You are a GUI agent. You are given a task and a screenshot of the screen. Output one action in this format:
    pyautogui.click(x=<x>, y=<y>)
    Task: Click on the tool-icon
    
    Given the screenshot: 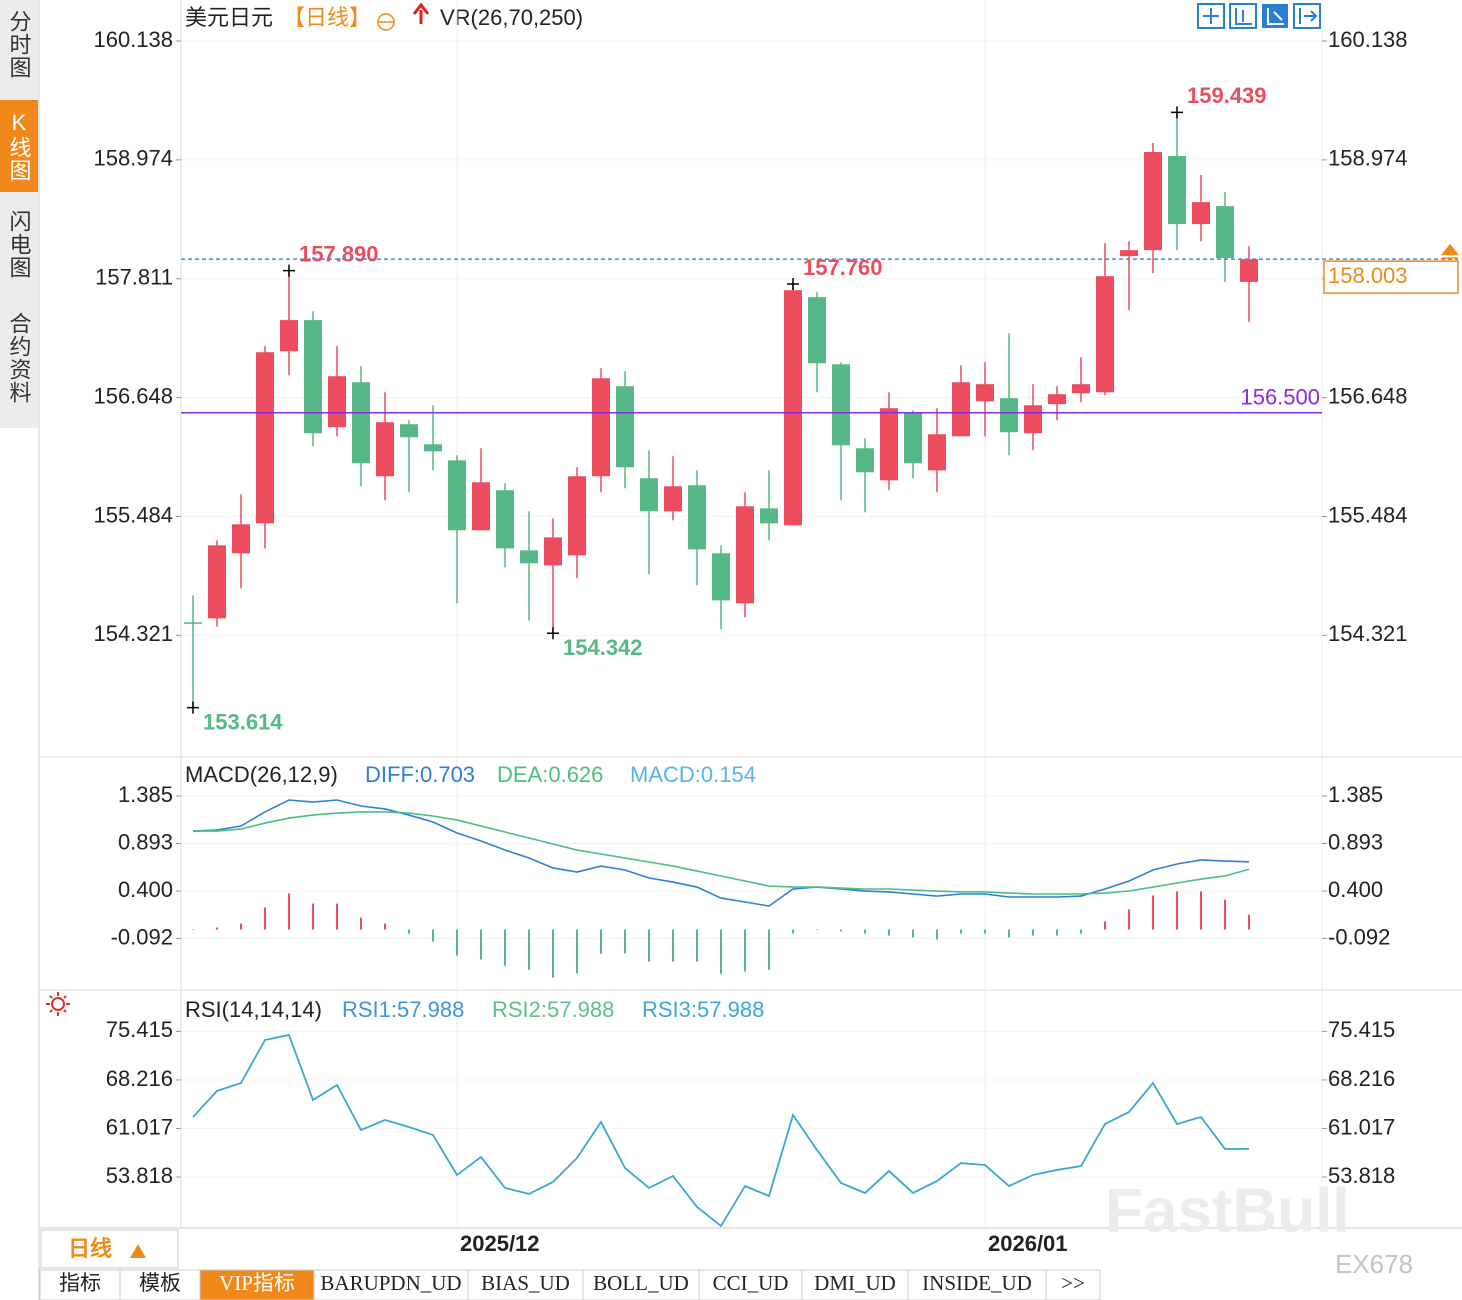 What is the action you would take?
    pyautogui.click(x=1275, y=16)
    